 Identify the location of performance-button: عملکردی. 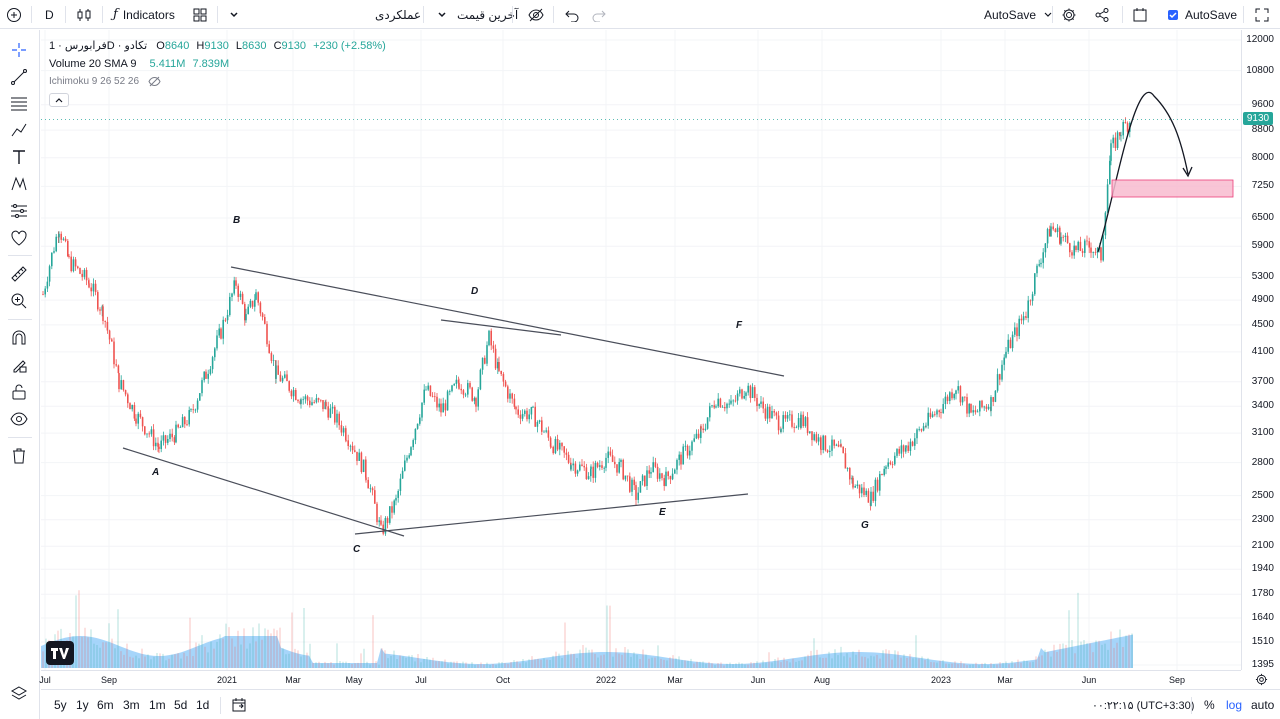
(398, 14).